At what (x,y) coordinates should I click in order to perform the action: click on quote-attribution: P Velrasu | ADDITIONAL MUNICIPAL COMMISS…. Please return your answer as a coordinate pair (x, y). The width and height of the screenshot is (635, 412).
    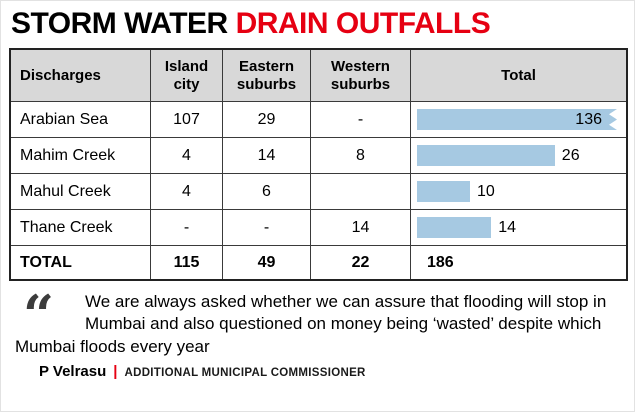
    Looking at the image, I should click on (327, 371).